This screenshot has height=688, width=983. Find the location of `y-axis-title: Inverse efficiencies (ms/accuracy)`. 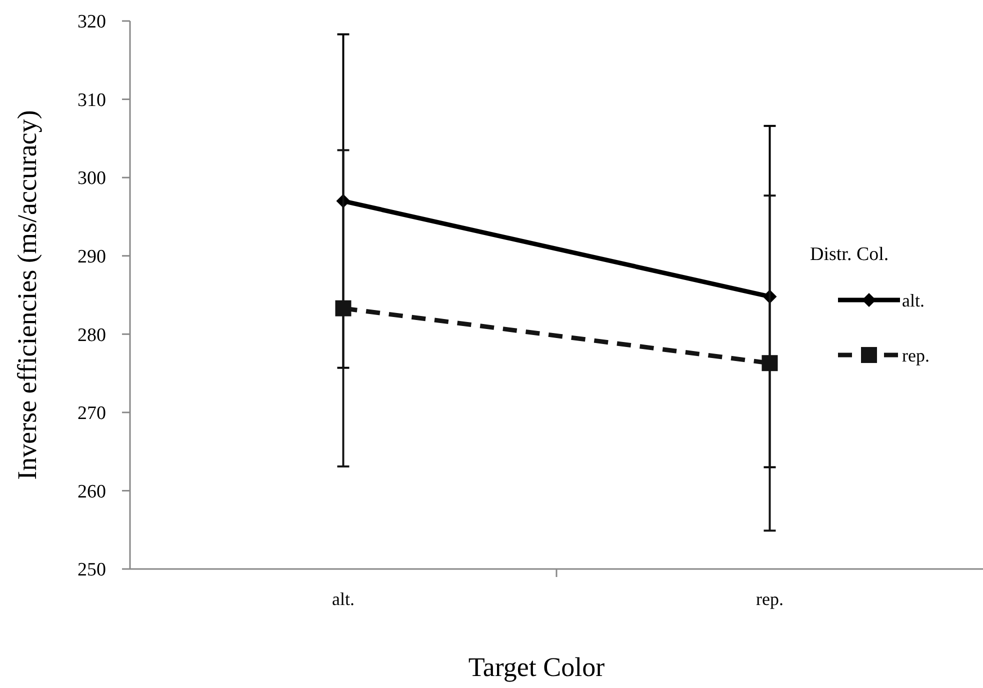

y-axis-title: Inverse efficiencies (ms/accuracy) is located at coordinates (27, 295).